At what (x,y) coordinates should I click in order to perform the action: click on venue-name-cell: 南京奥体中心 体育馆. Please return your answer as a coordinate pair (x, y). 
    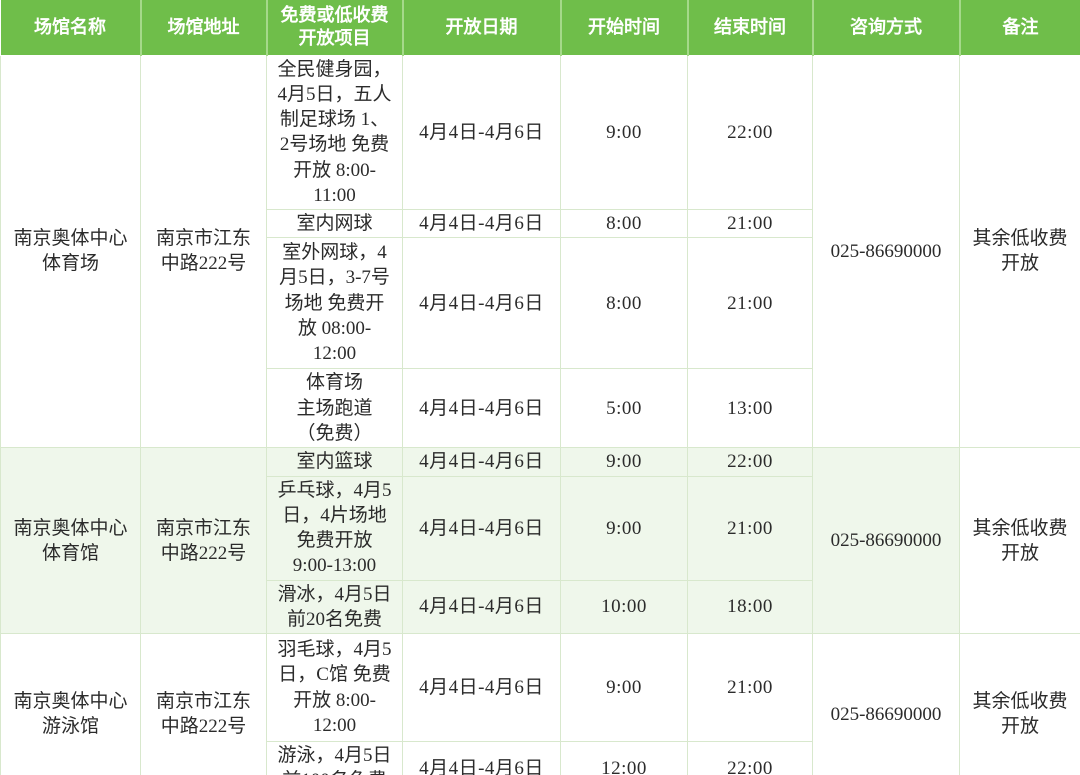
    Looking at the image, I should click on (70, 541).